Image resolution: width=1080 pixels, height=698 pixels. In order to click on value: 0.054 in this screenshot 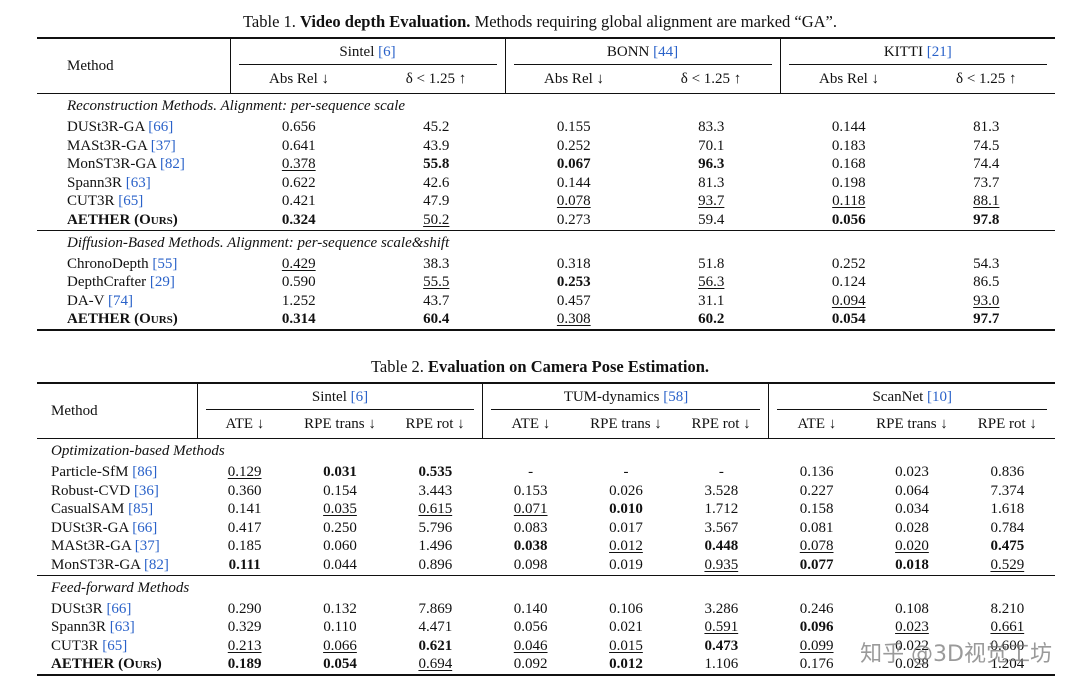, I will do `click(848, 319)`.